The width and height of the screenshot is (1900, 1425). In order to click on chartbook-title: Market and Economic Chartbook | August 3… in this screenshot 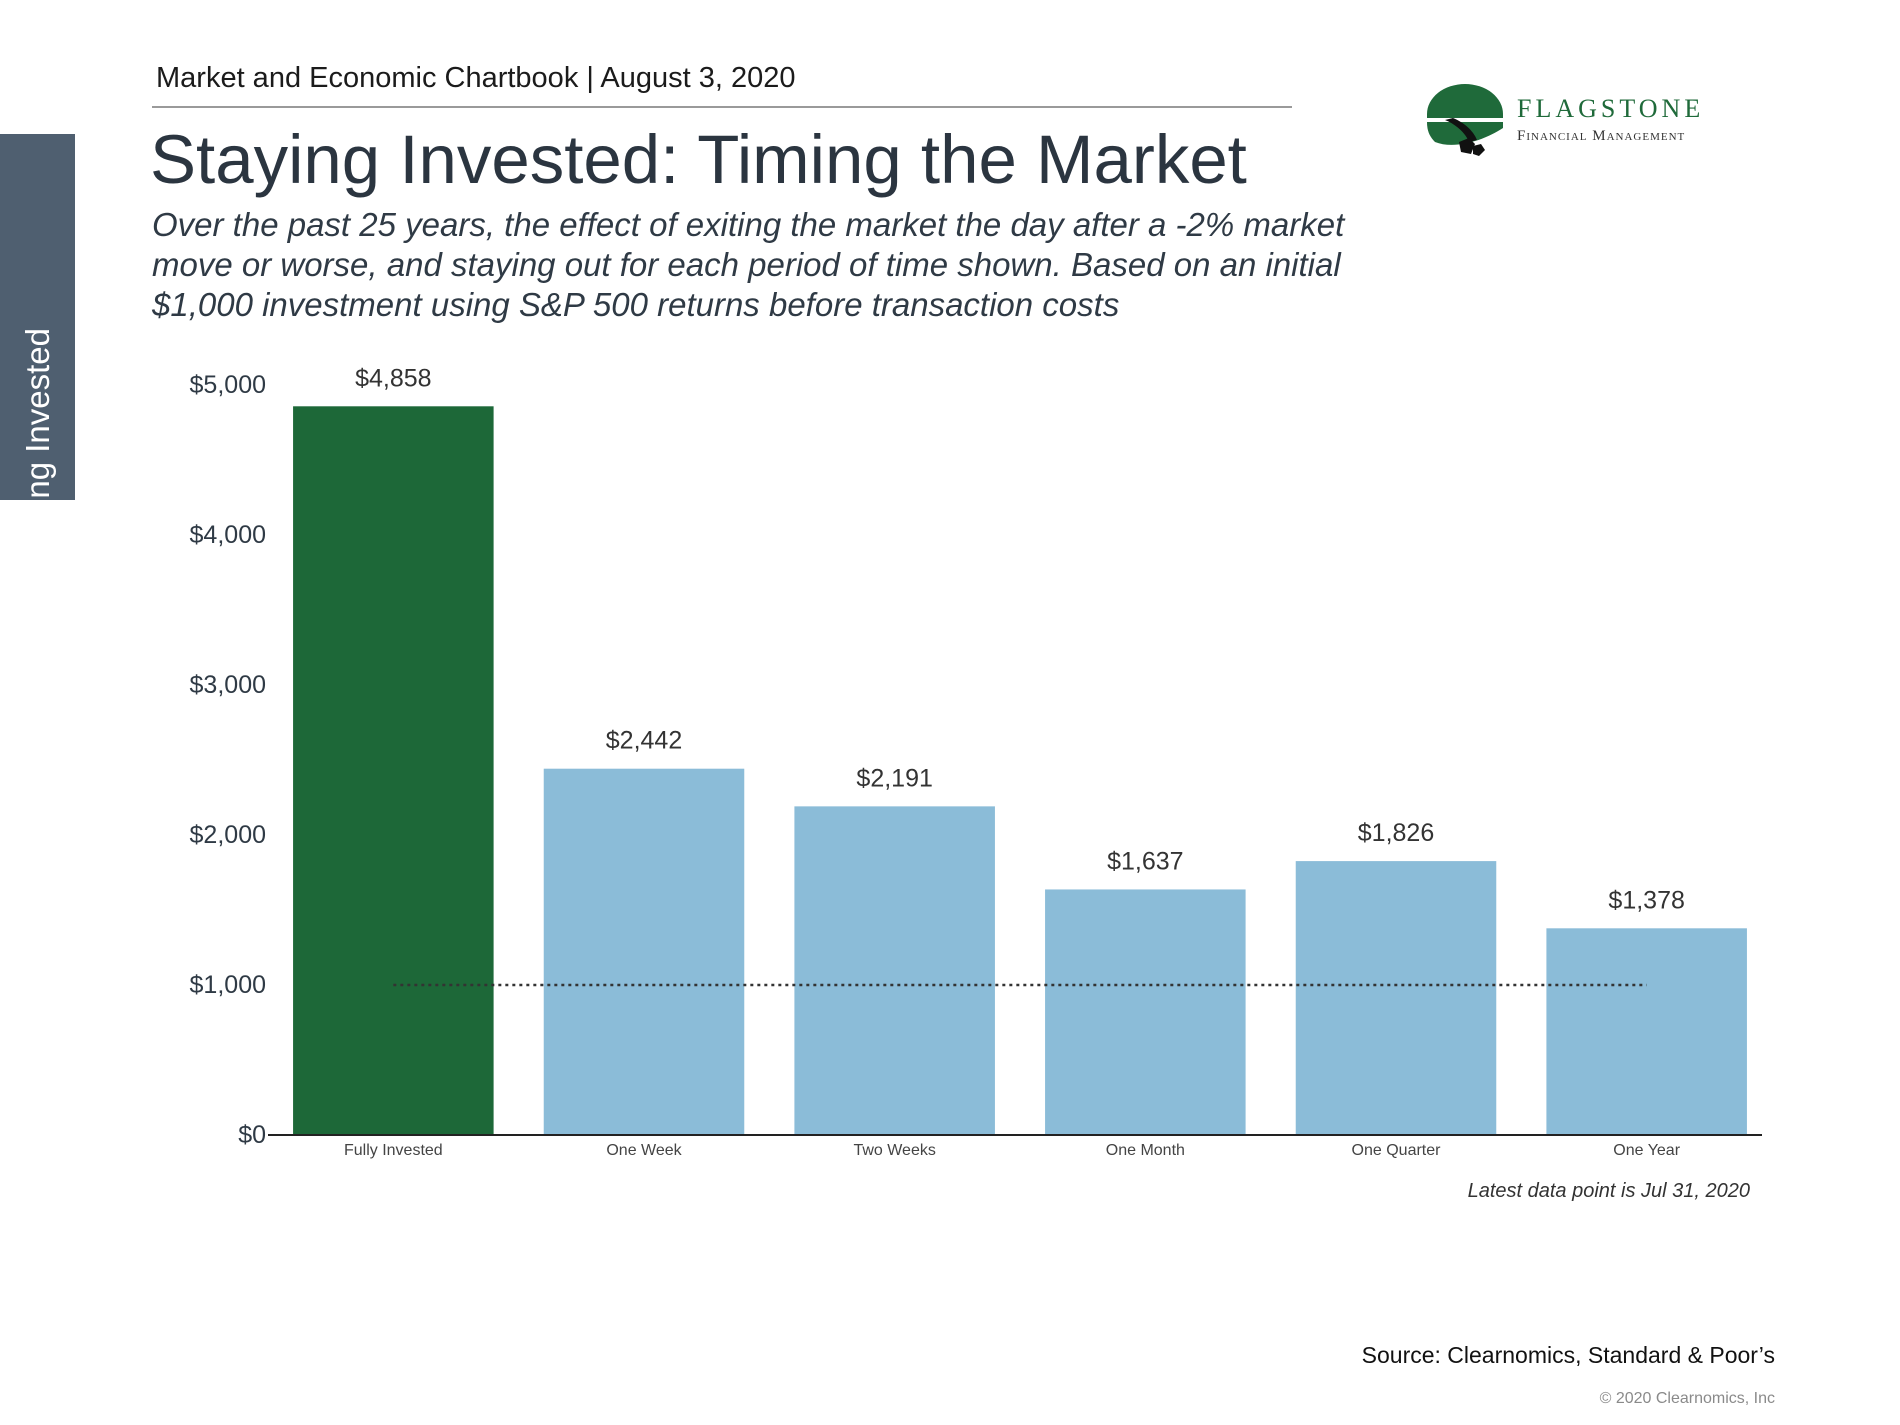, I will do `click(476, 78)`.